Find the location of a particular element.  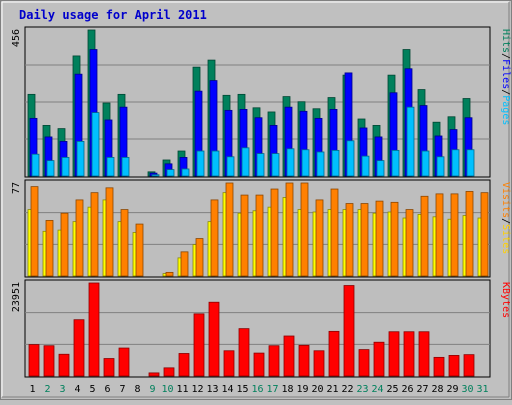

hits-ymax-label: 456 is located at coordinates (16, 38).